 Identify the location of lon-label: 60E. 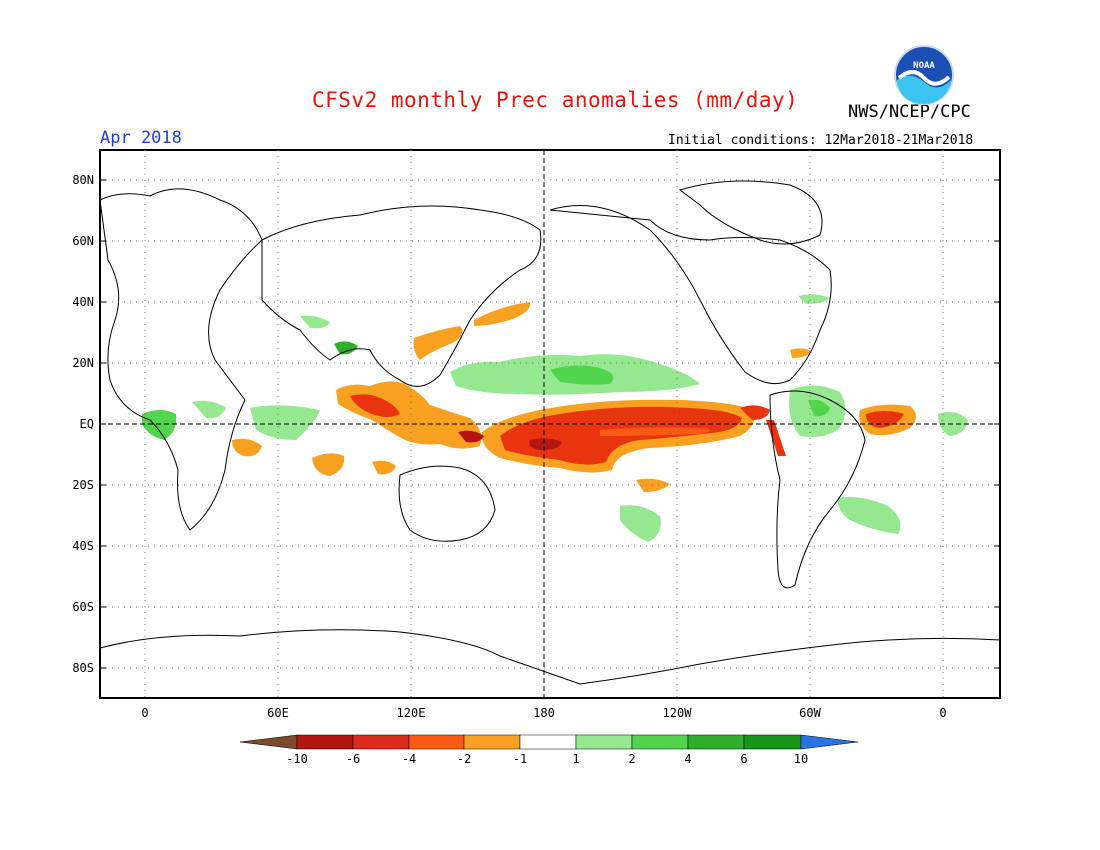
(278, 713).